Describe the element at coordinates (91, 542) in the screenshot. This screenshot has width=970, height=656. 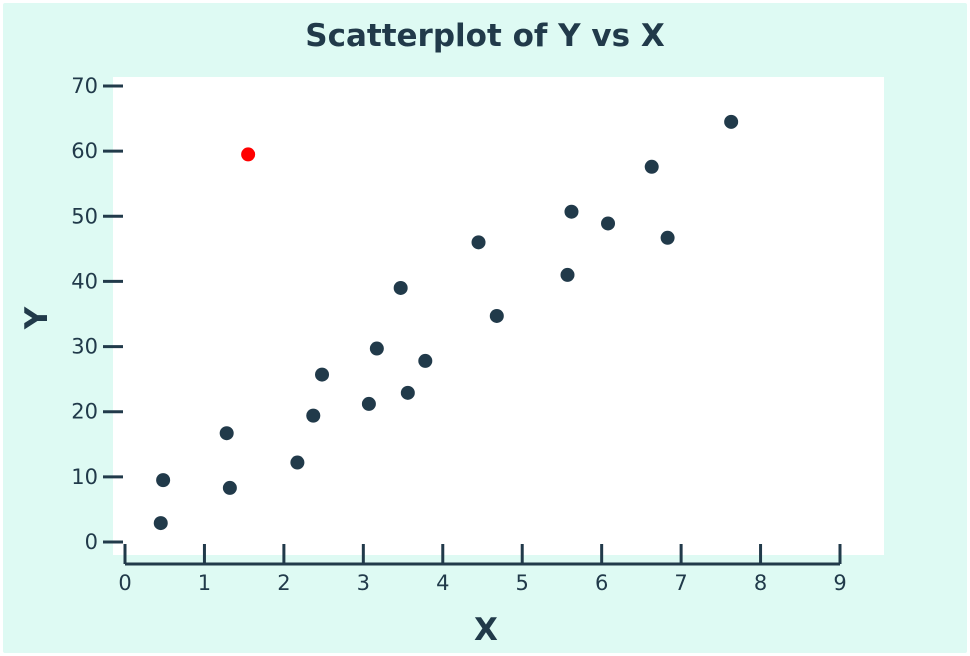
I see `y-tick-label: 0` at that location.